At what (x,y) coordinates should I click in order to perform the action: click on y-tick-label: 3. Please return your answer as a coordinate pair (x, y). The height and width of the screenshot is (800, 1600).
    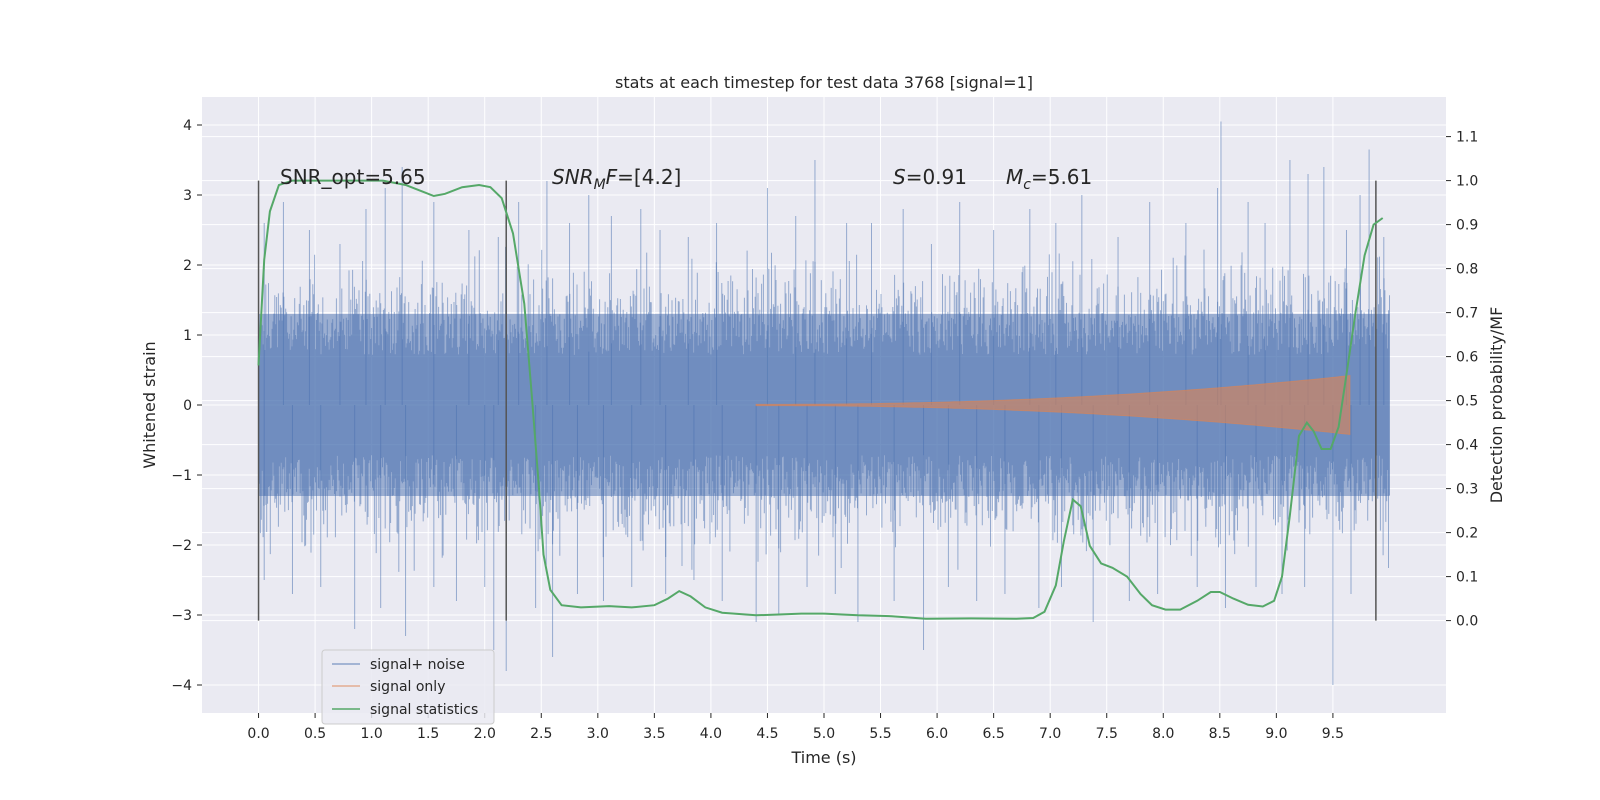
    Looking at the image, I should click on (187, 196).